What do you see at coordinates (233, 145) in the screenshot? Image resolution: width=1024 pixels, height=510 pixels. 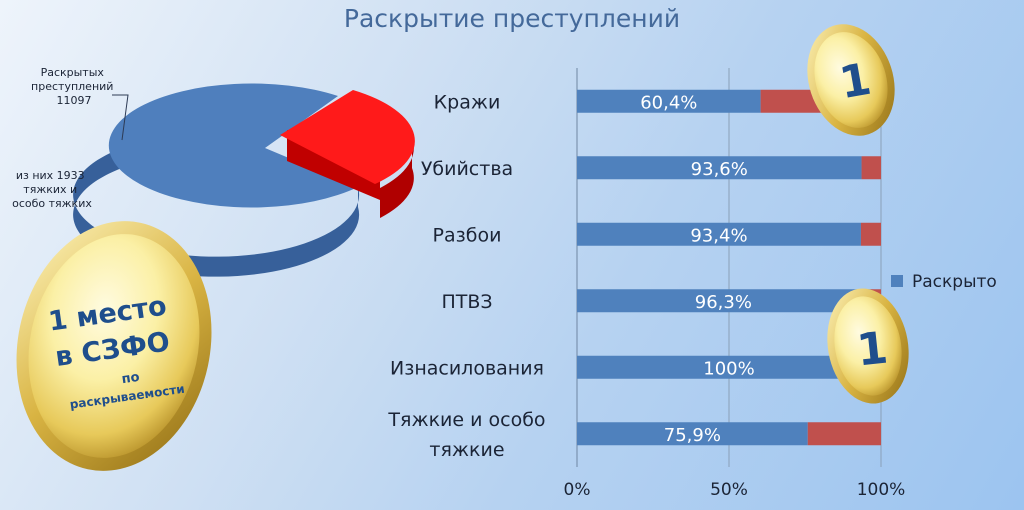 I see `pie-slice-solved` at bounding box center [233, 145].